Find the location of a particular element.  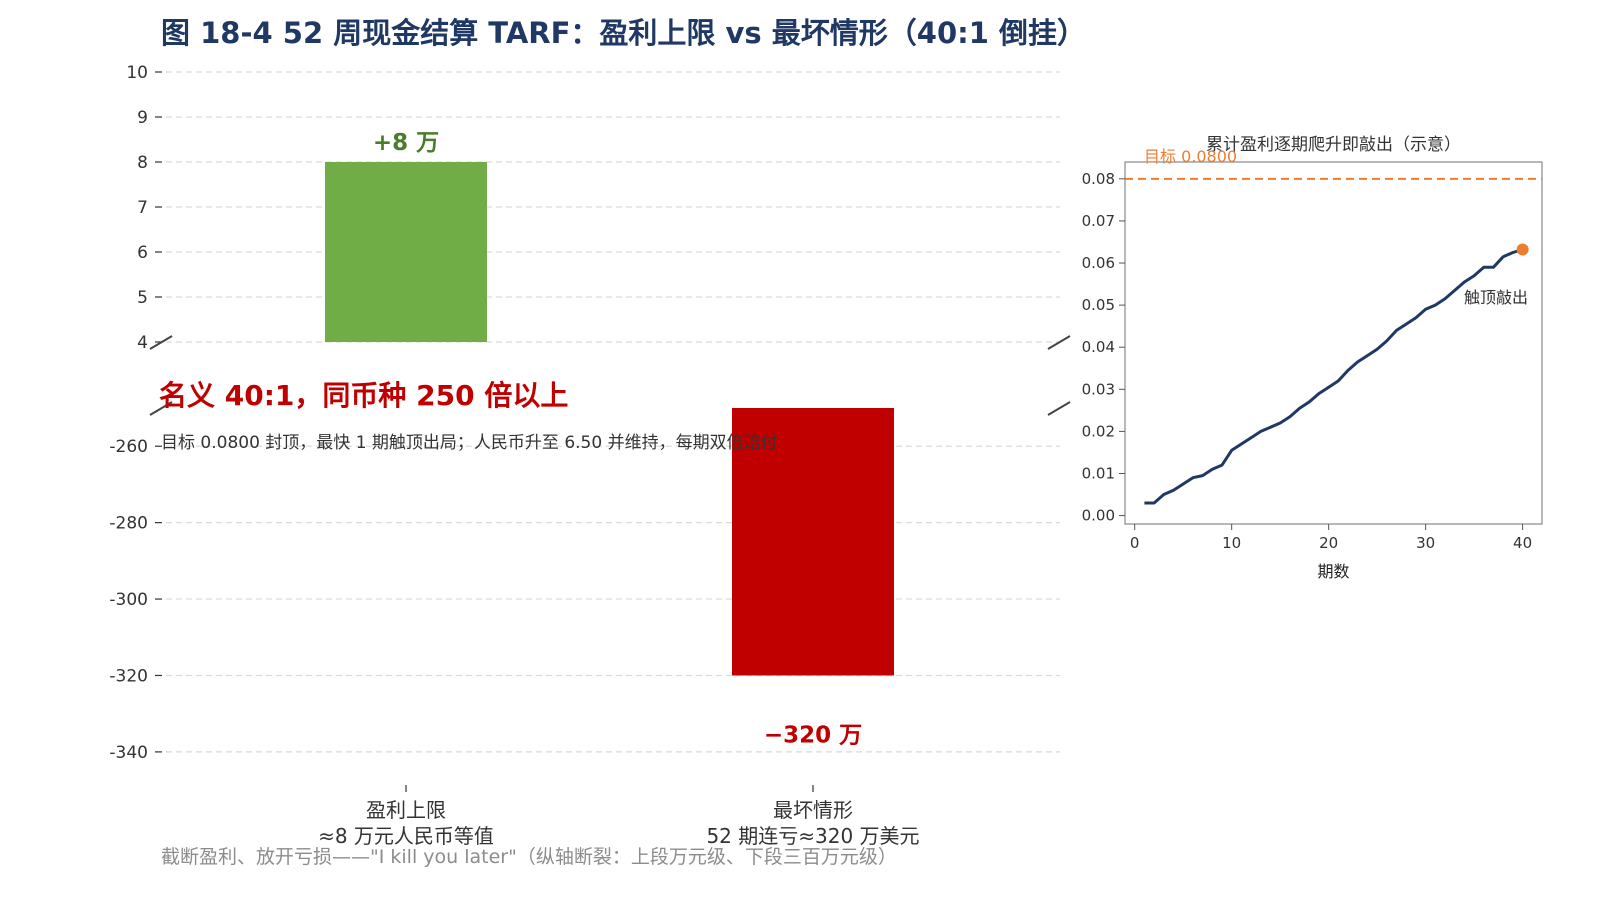

inset-x-tick-label: 30 is located at coordinates (1425, 543).